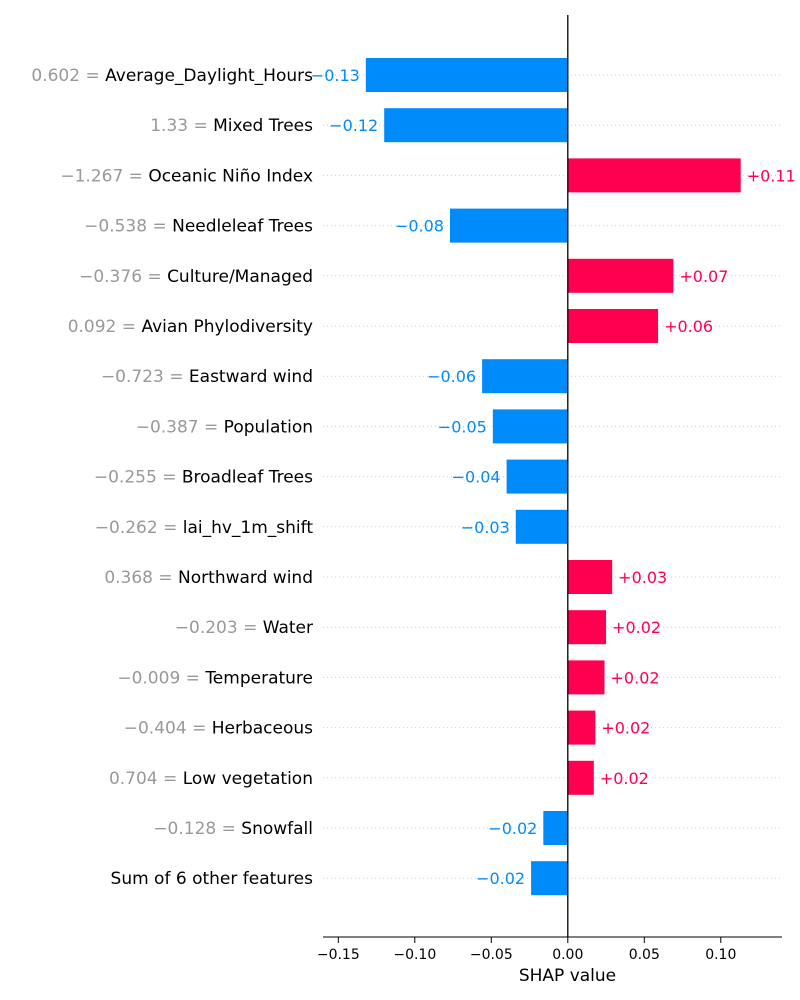 This screenshot has width=800, height=1000. I want to click on shap-value-label: +0.03, so click(642, 577).